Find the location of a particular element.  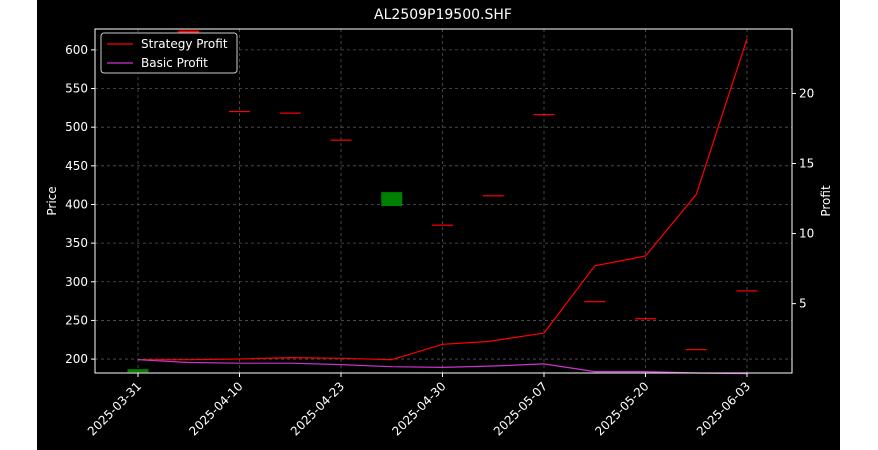

legend-strategy-label: Strategy Profit is located at coordinates (184, 44).